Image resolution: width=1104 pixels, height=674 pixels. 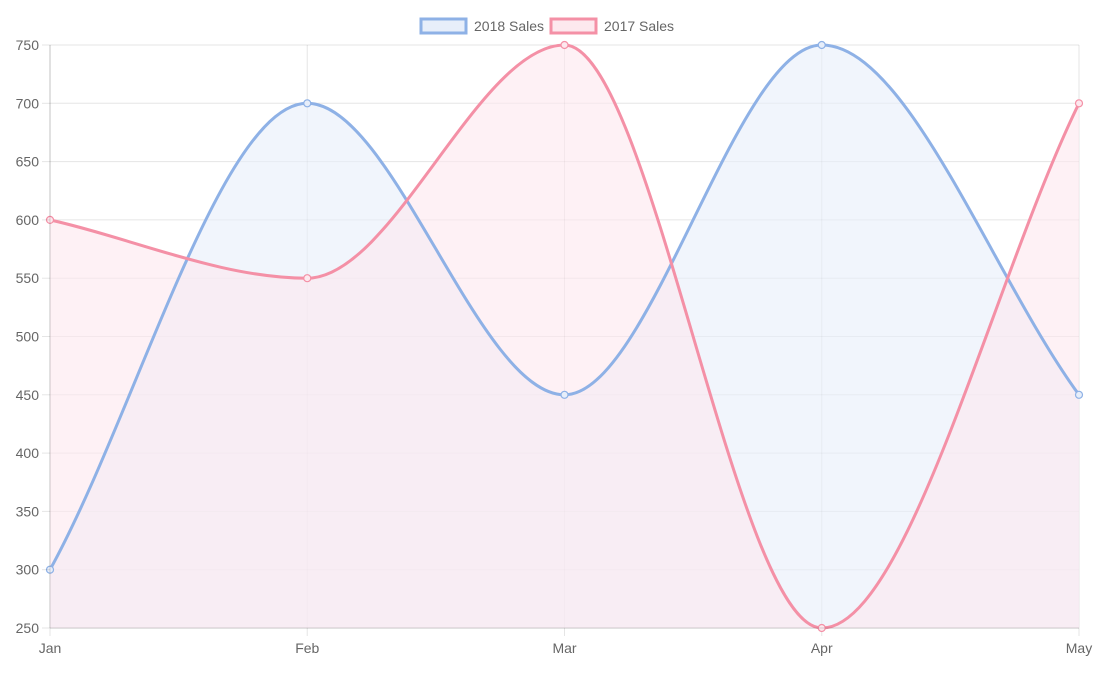 What do you see at coordinates (639, 26) in the screenshot?
I see `legend-label: 2017 Sales` at bounding box center [639, 26].